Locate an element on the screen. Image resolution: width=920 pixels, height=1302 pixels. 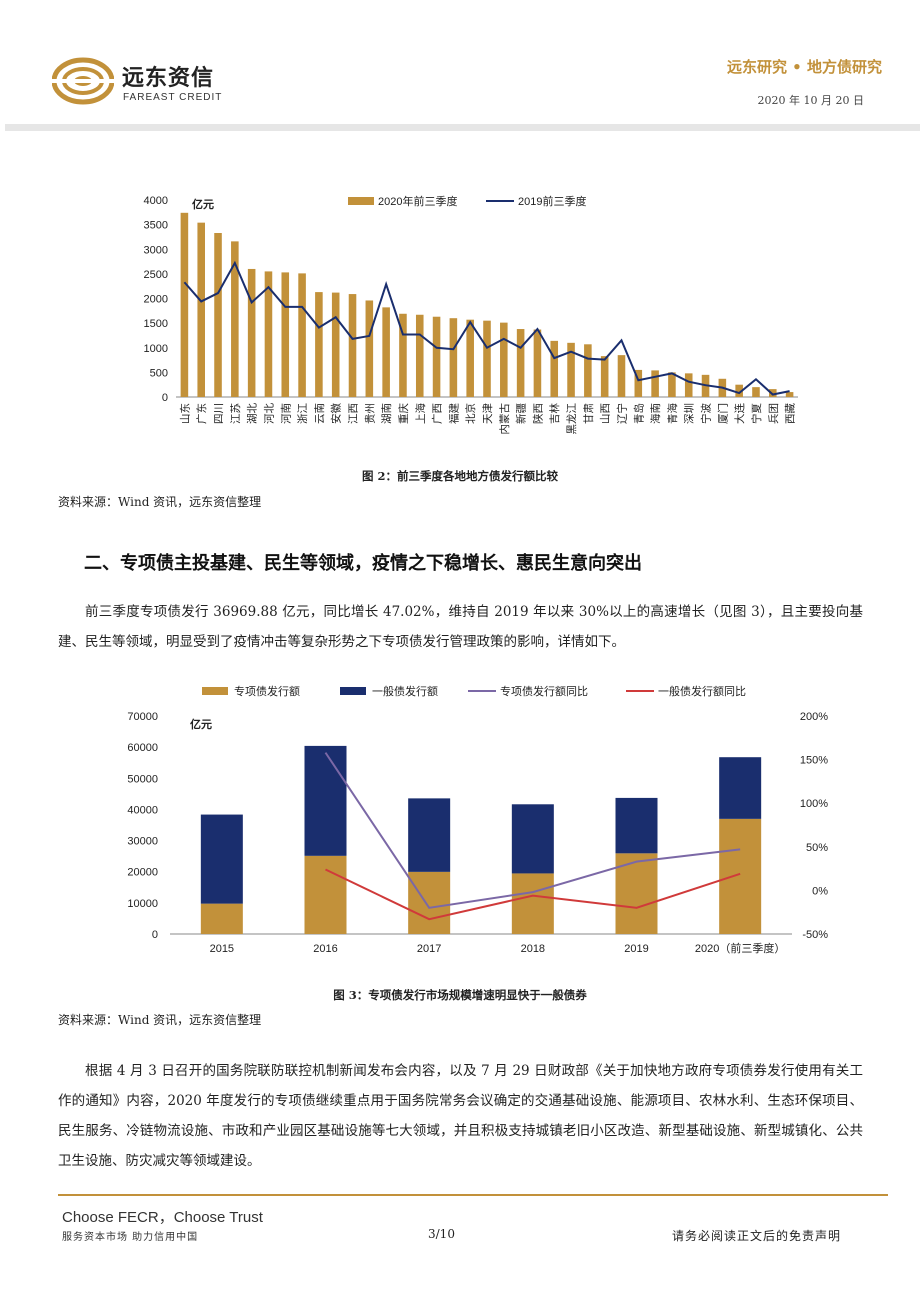
y-right-tick-label: 0% is located at coordinates (820, 891).